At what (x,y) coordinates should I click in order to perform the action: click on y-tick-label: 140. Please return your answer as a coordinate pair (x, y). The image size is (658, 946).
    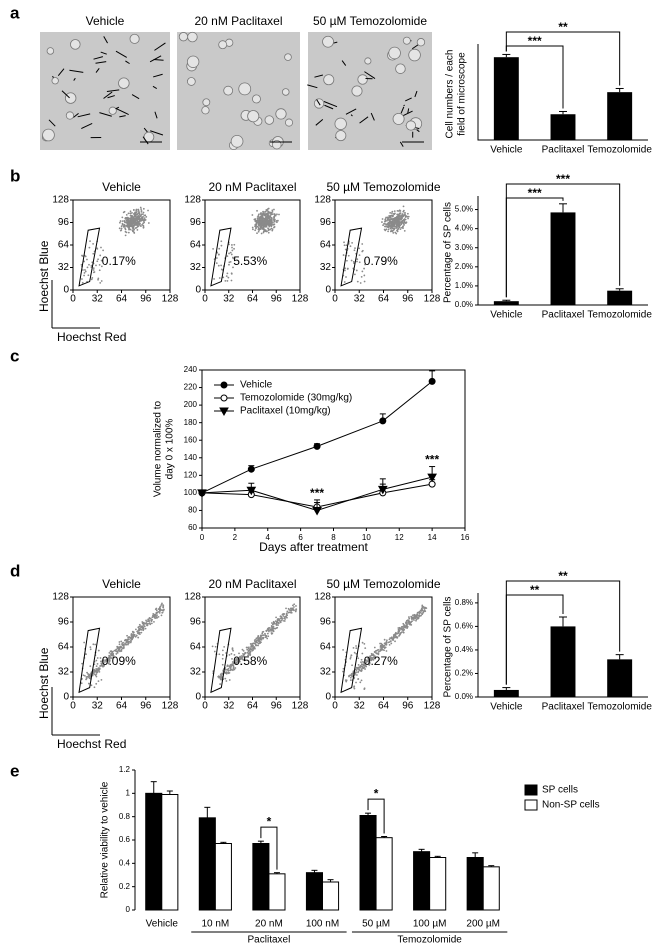
    Looking at the image, I should click on (191, 457).